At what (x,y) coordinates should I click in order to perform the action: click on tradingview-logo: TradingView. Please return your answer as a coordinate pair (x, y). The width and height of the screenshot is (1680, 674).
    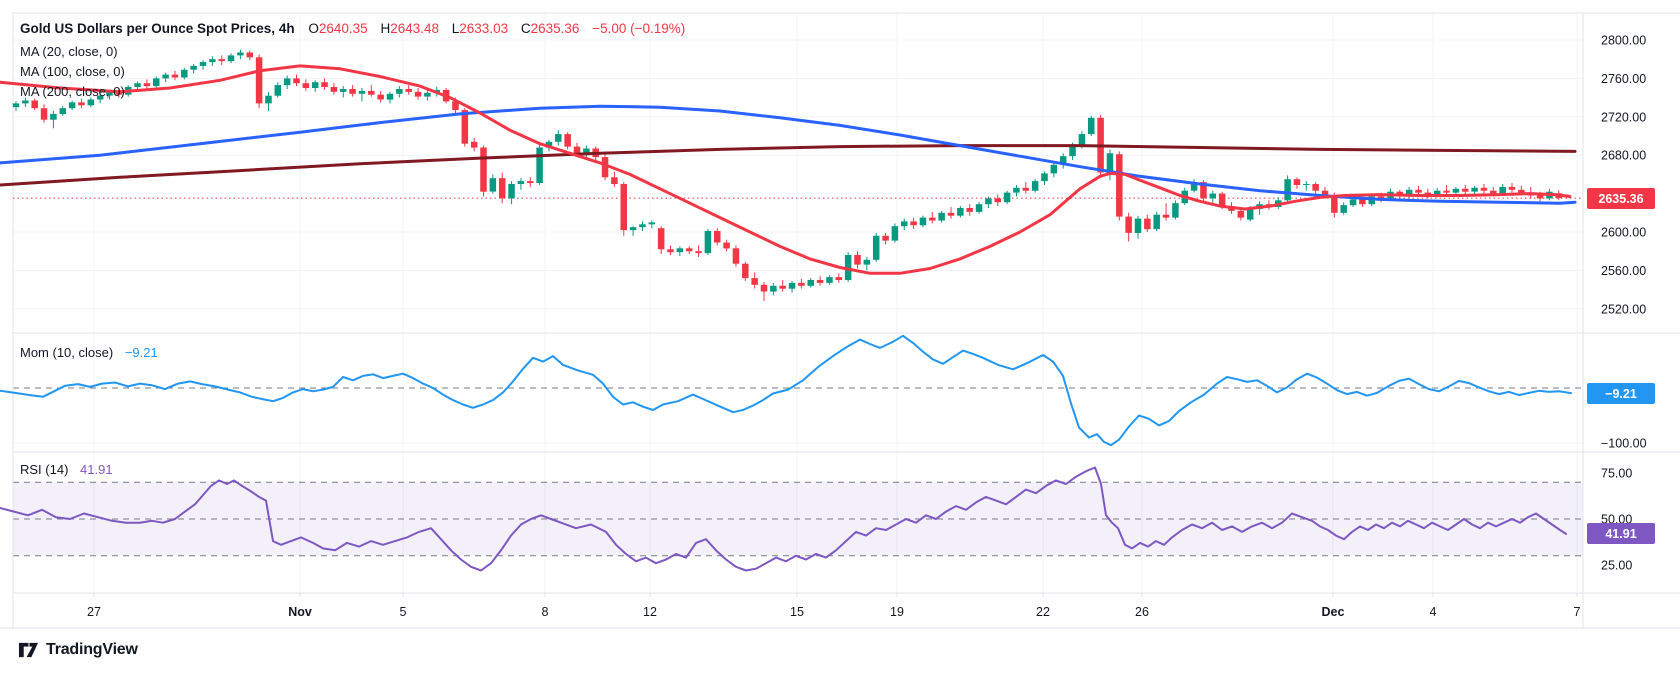
    Looking at the image, I should click on (78, 649).